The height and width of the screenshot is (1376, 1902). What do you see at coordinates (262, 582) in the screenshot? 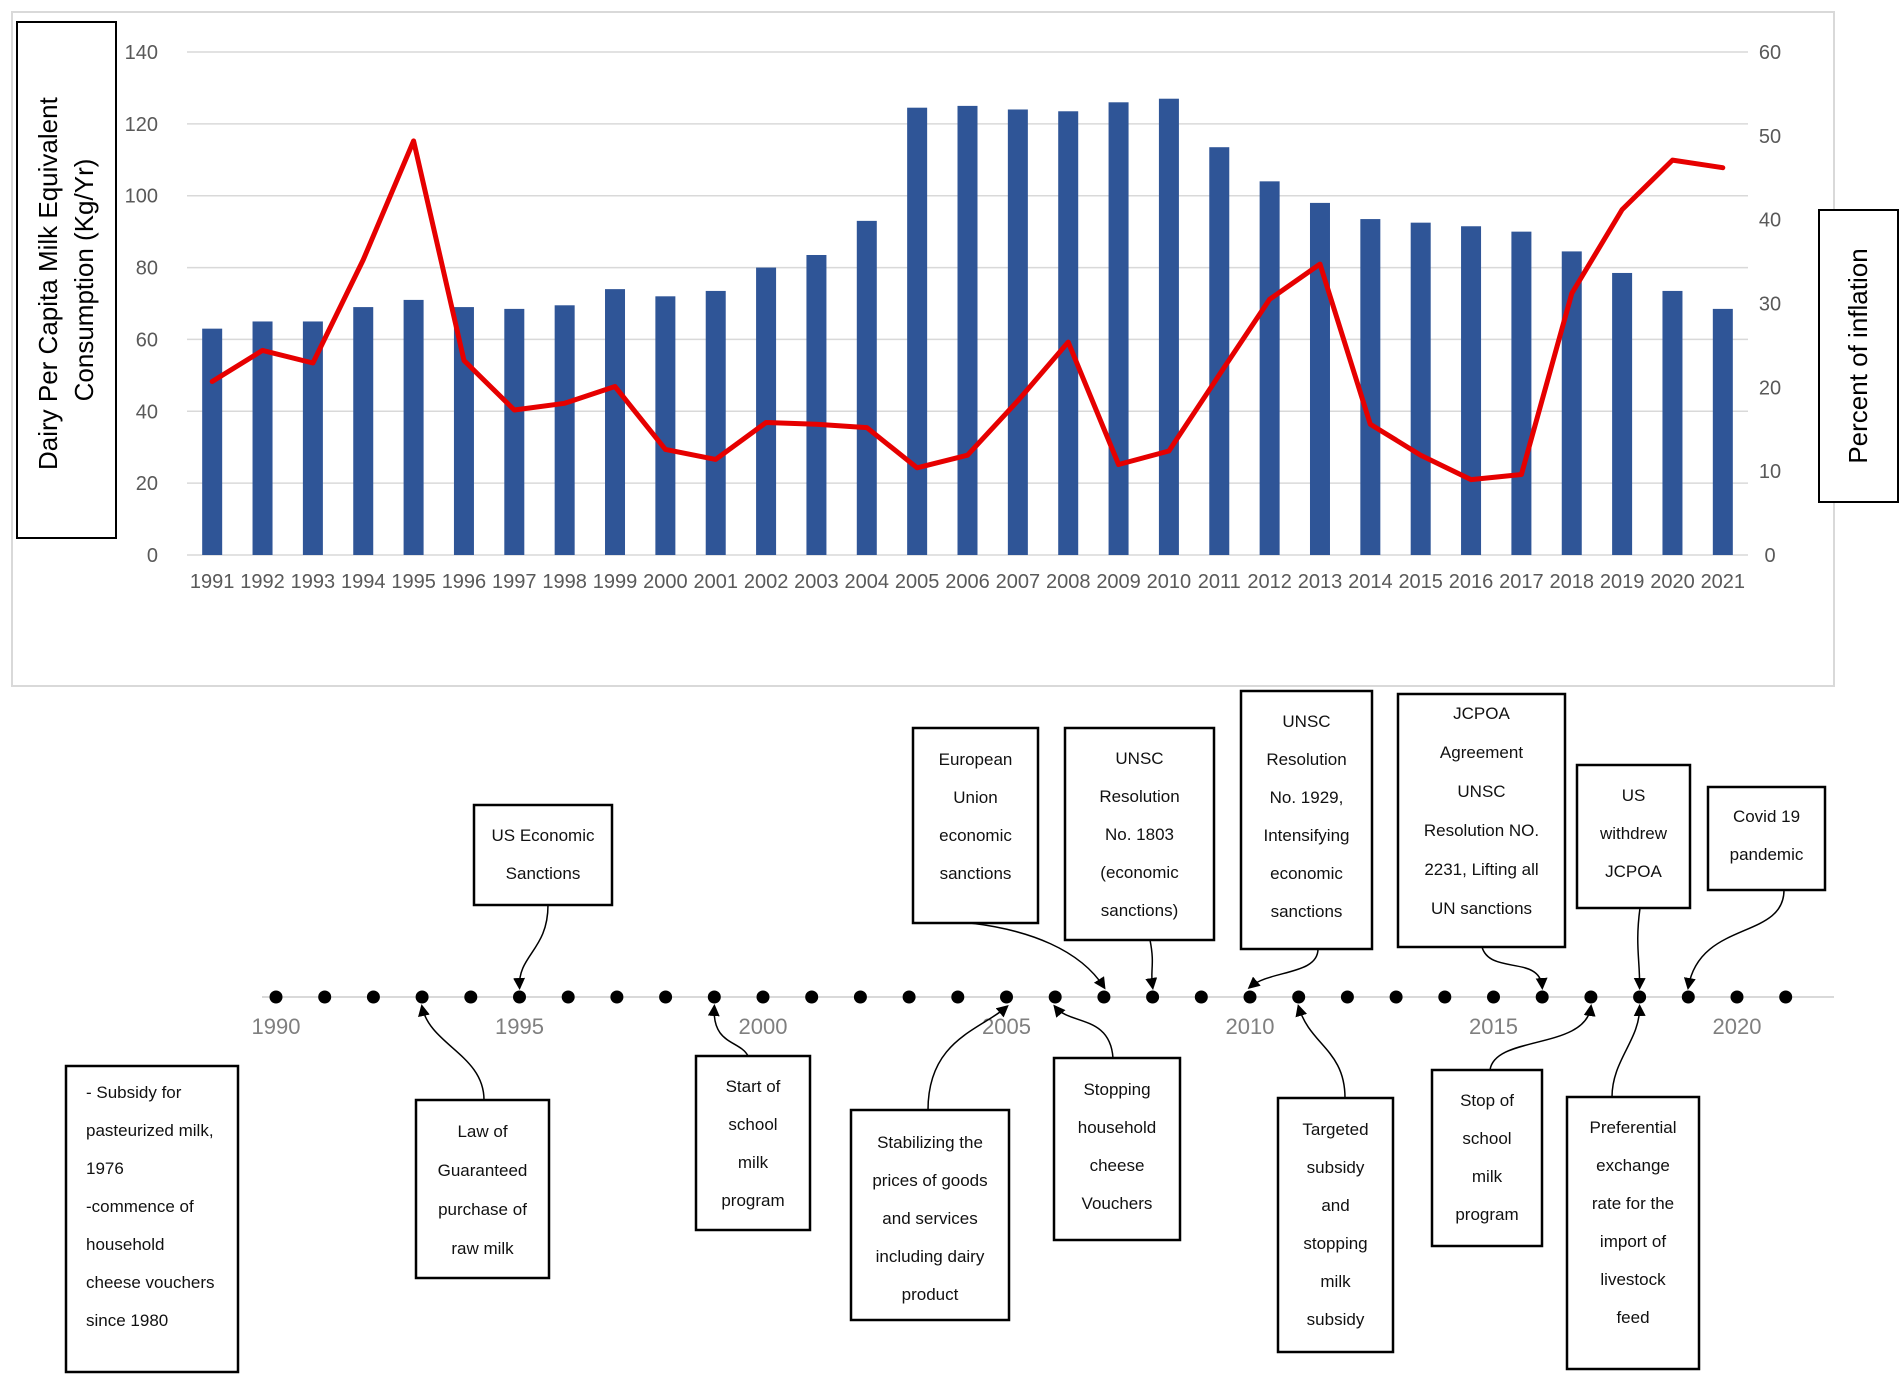
I see `x-tick-label: 1992` at bounding box center [262, 582].